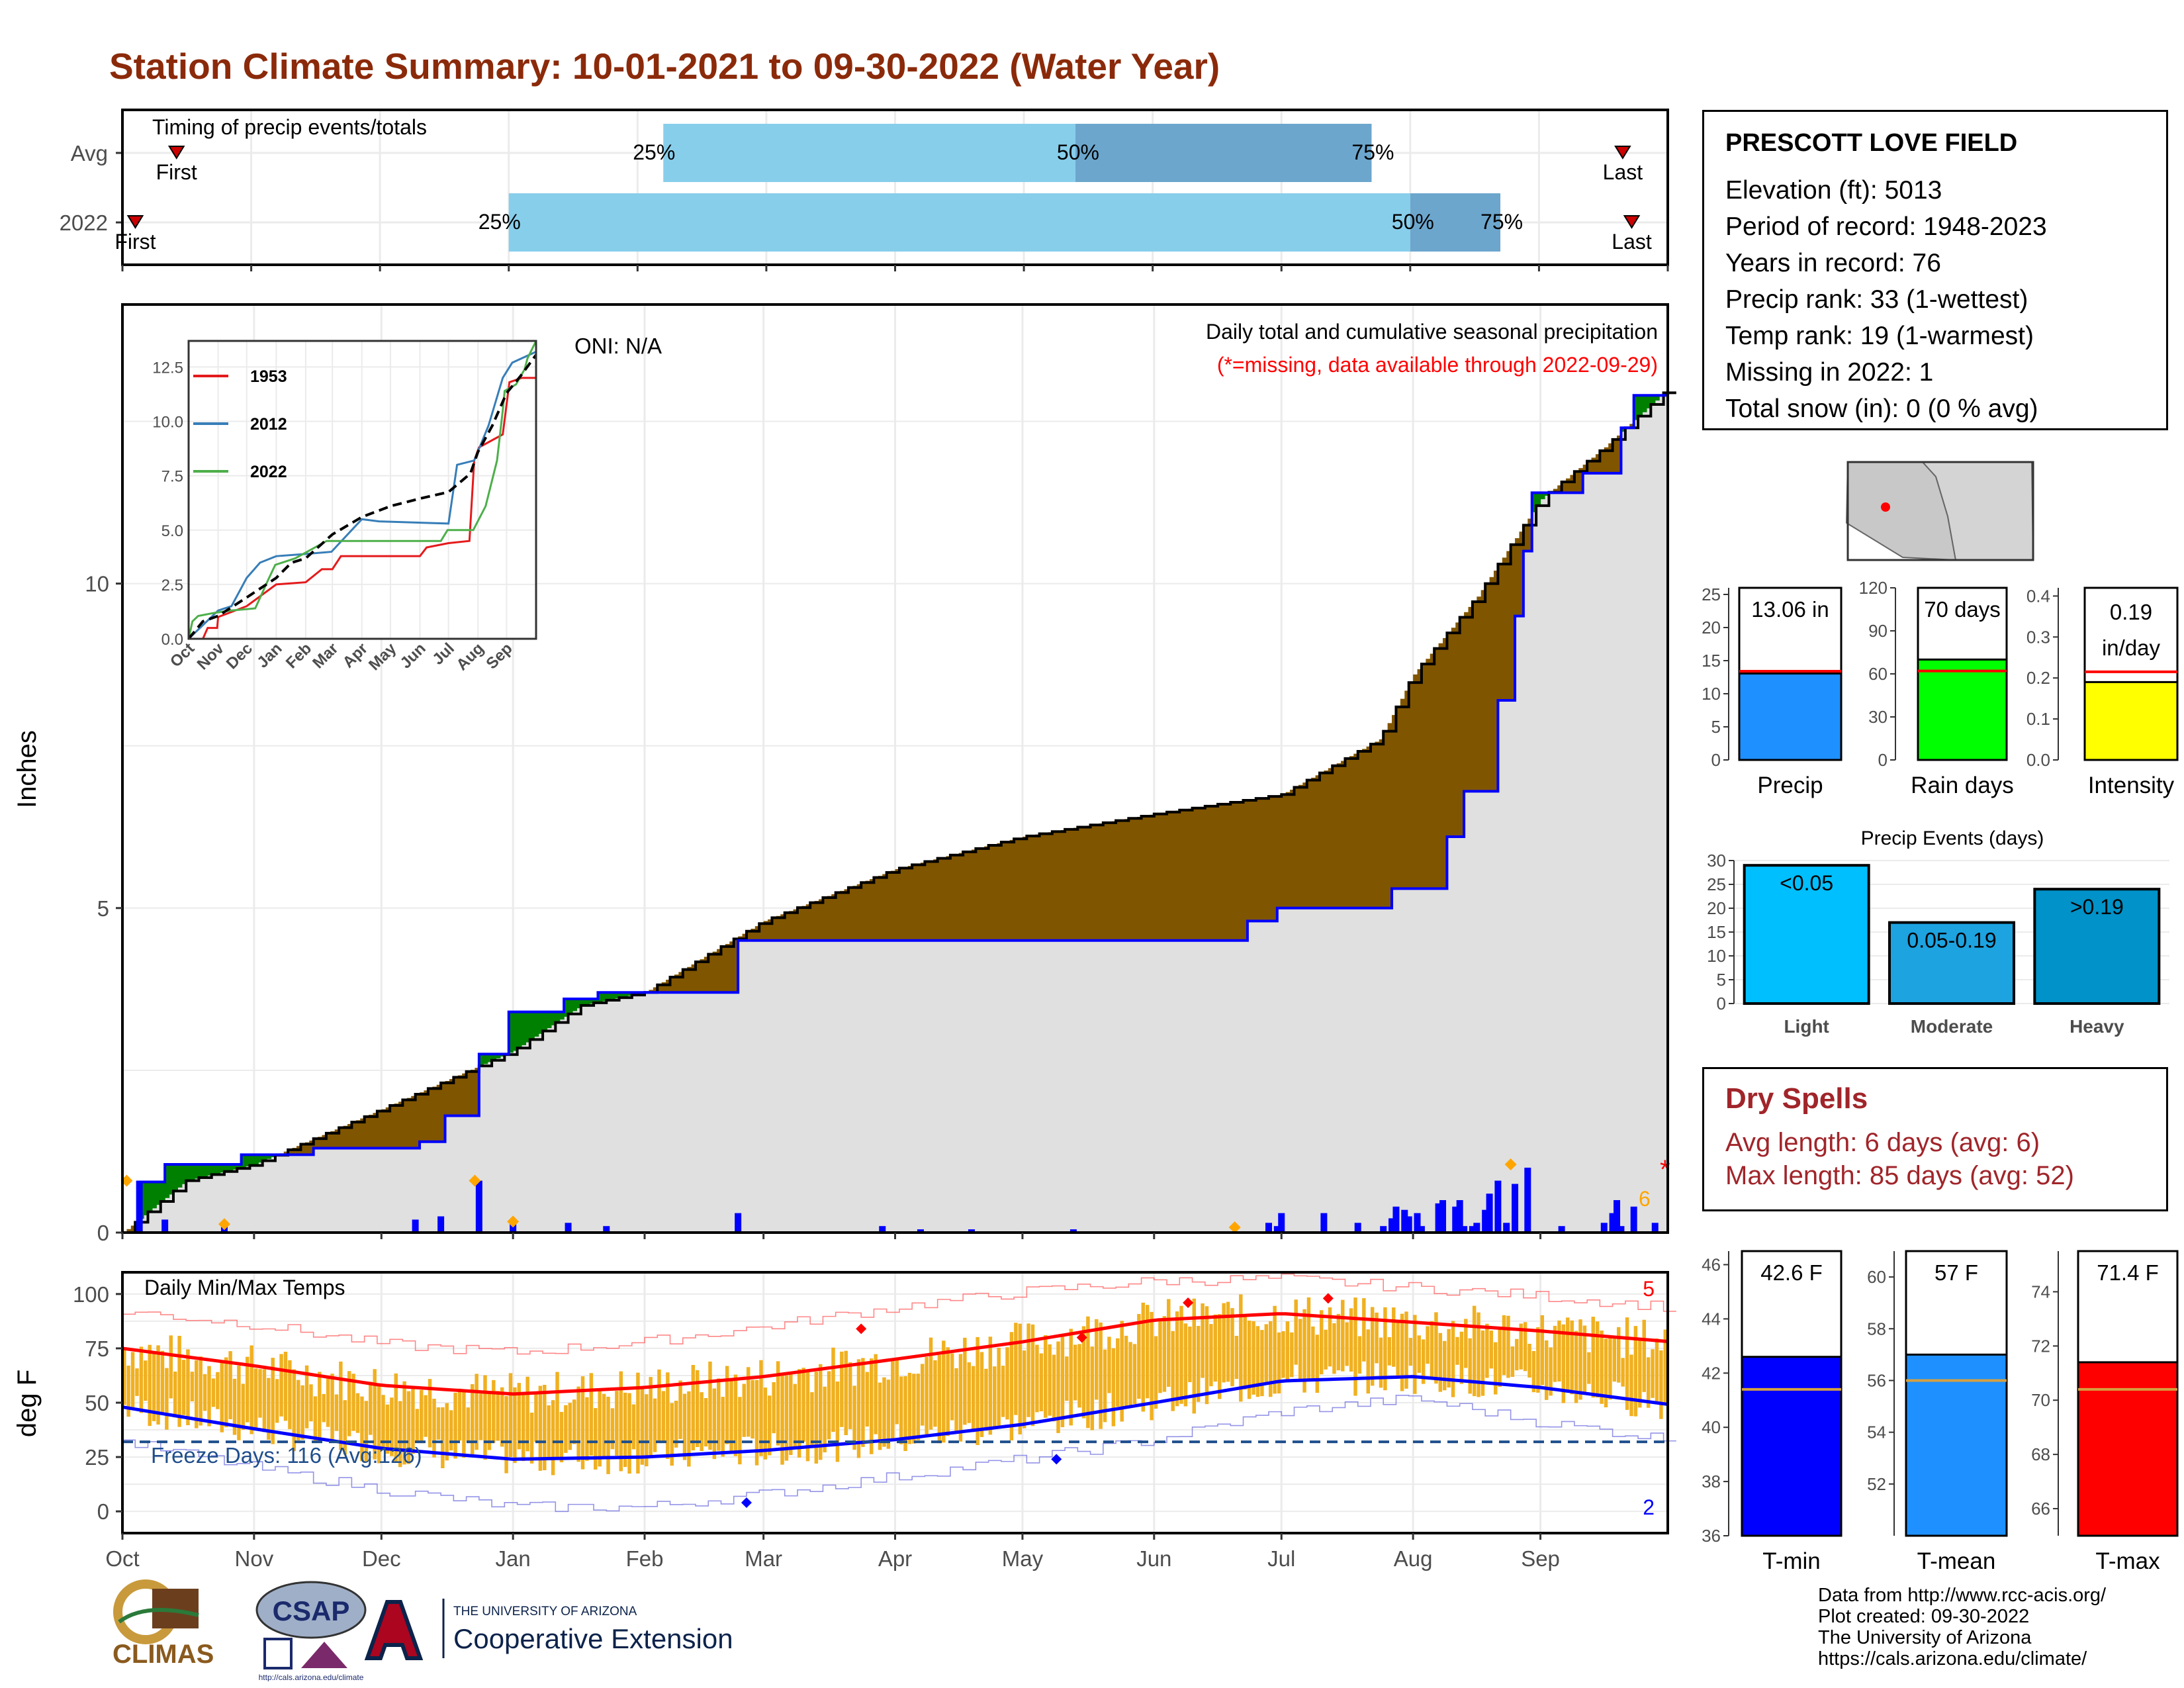 The width and height of the screenshot is (2184, 1688). I want to click on t-min-mini-chart: 36 38 40 42 44 46 42.6 F T-min, so click(1777, 1412).